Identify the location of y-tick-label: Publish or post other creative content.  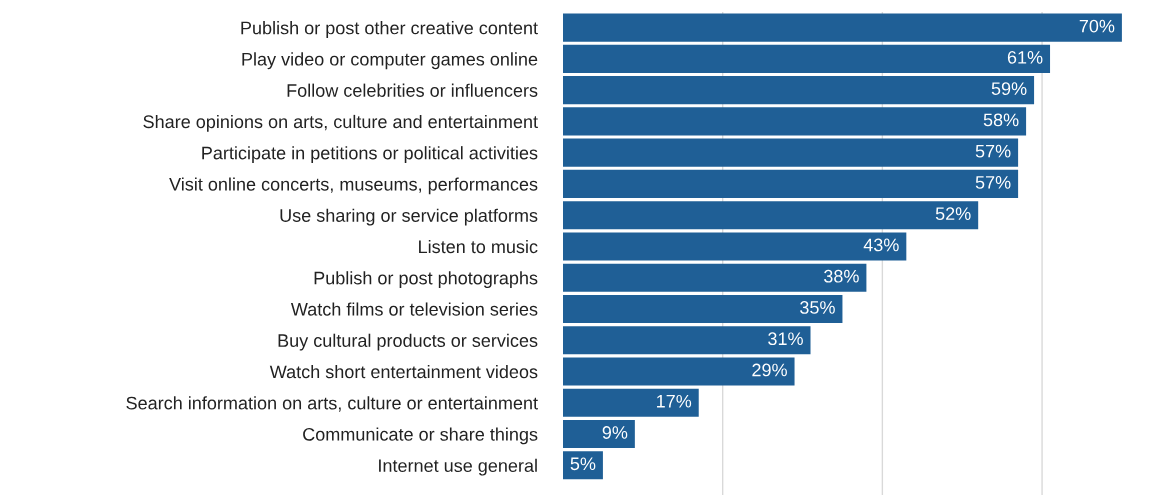
(389, 29).